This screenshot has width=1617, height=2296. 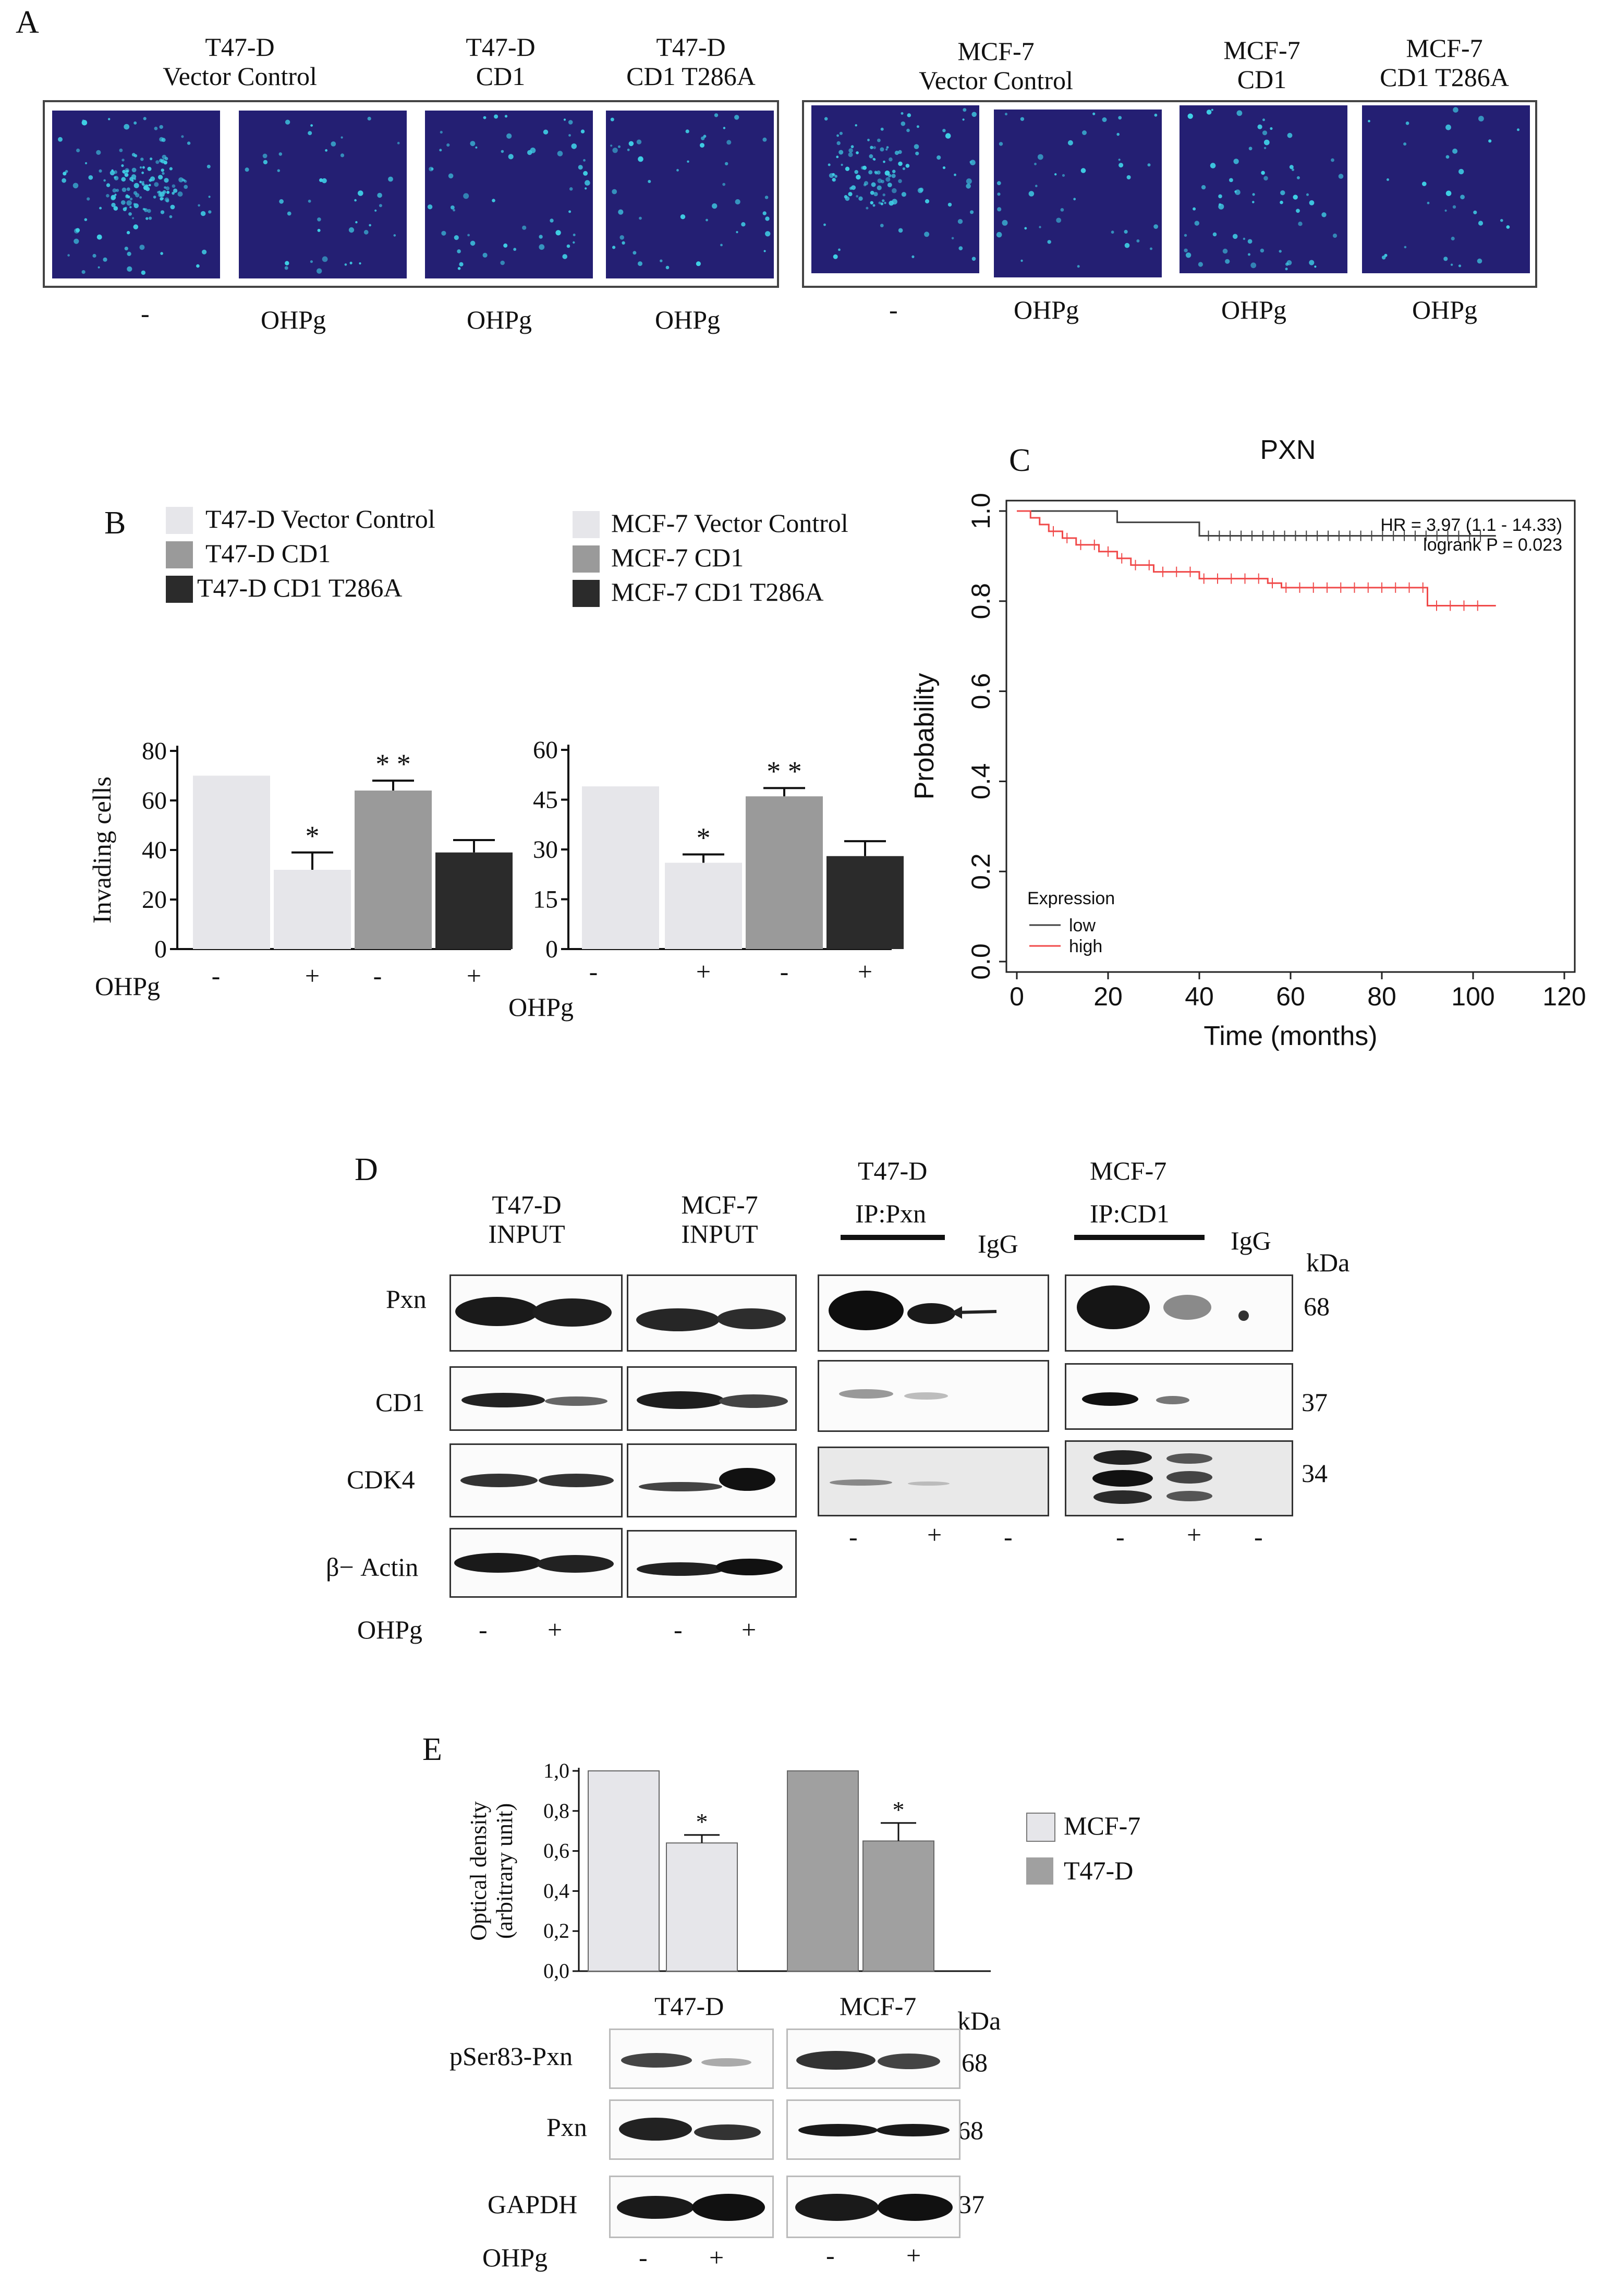 I want to click on d-ip-mcf7-line2: IP:CD1, so click(x=1130, y=1213).